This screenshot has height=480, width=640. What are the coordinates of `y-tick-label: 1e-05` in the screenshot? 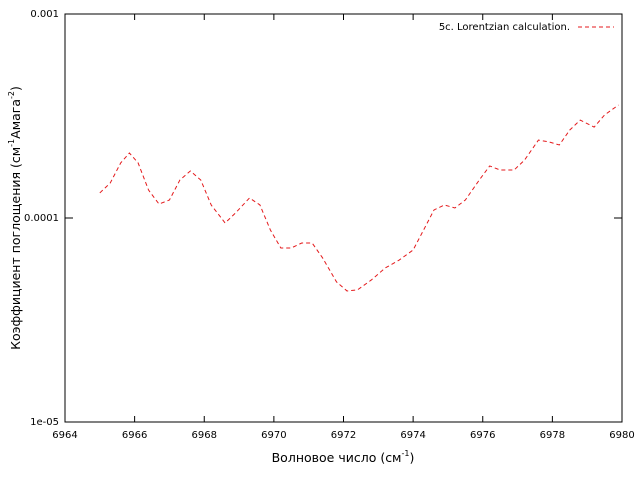 It's located at (44, 422).